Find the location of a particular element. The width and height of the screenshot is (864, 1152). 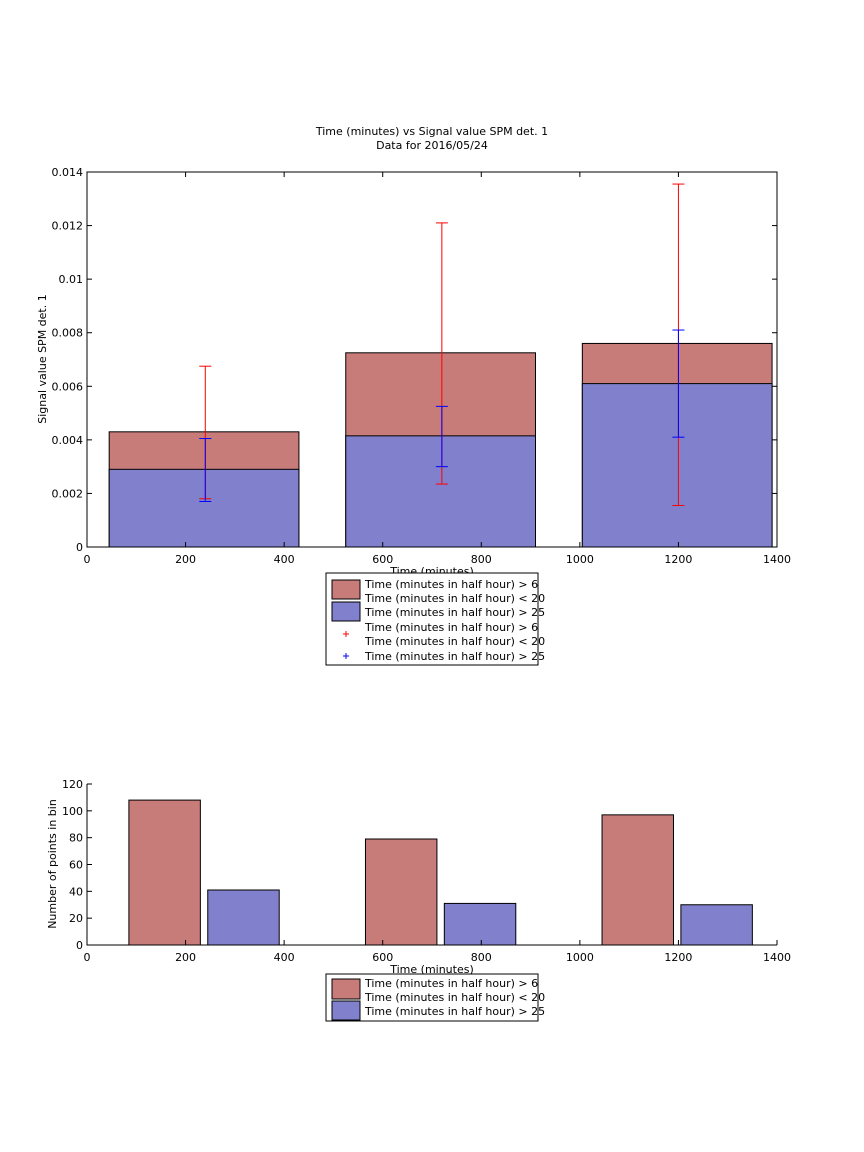

y-tick-label: 20 is located at coordinates (76, 918).